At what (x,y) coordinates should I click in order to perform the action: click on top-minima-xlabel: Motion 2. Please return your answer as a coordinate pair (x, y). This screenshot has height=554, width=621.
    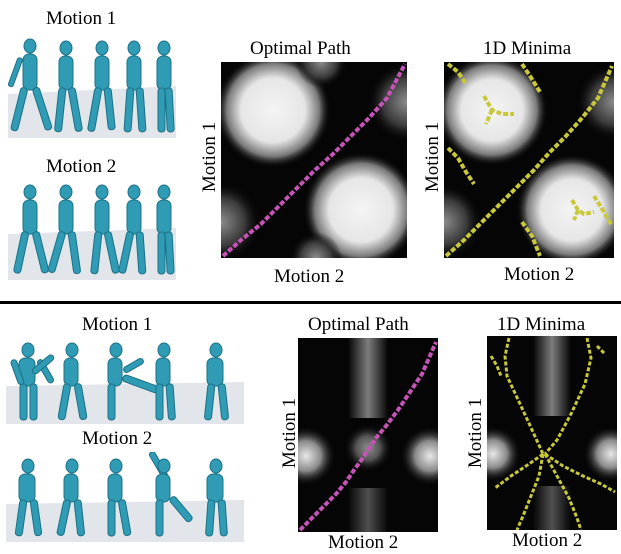
    Looking at the image, I should click on (539, 274).